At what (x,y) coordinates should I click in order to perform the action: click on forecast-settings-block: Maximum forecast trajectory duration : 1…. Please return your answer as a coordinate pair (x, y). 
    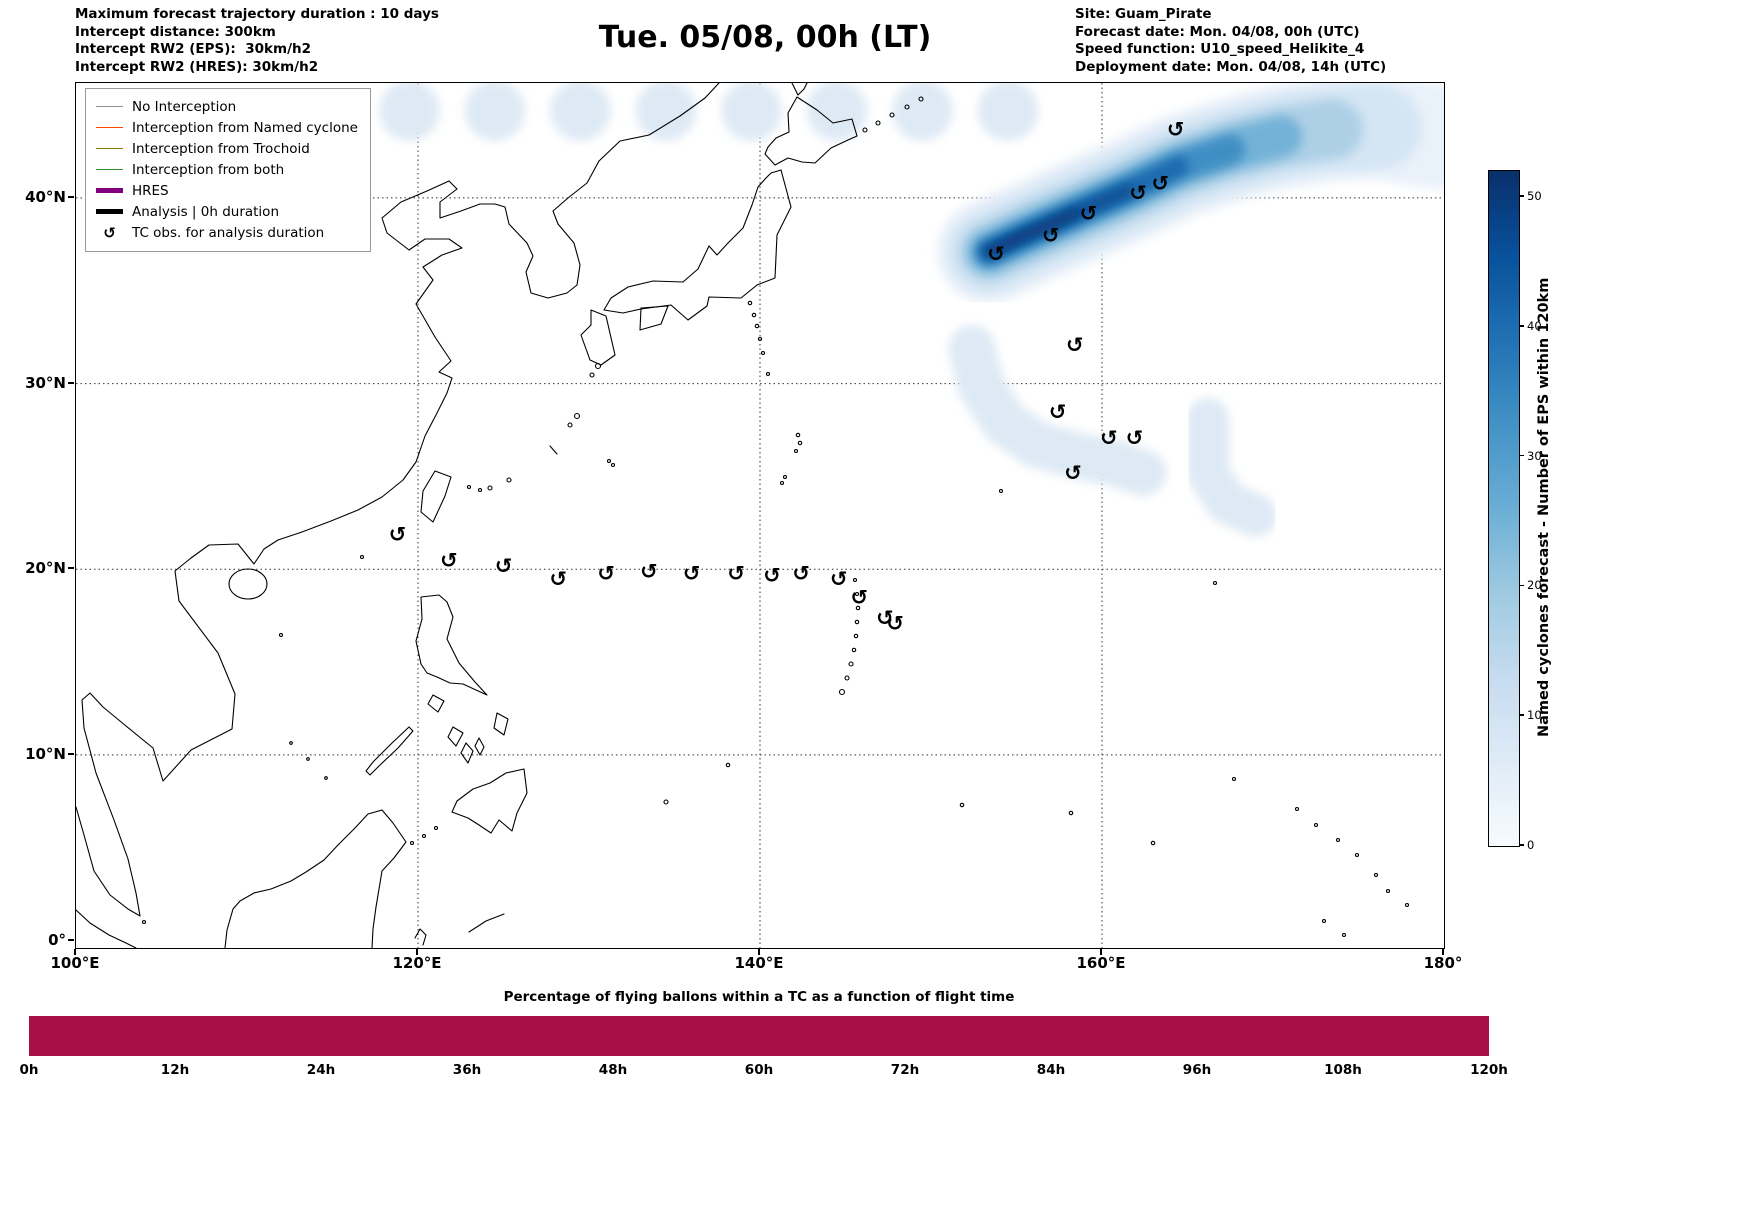
    Looking at the image, I should click on (257, 41).